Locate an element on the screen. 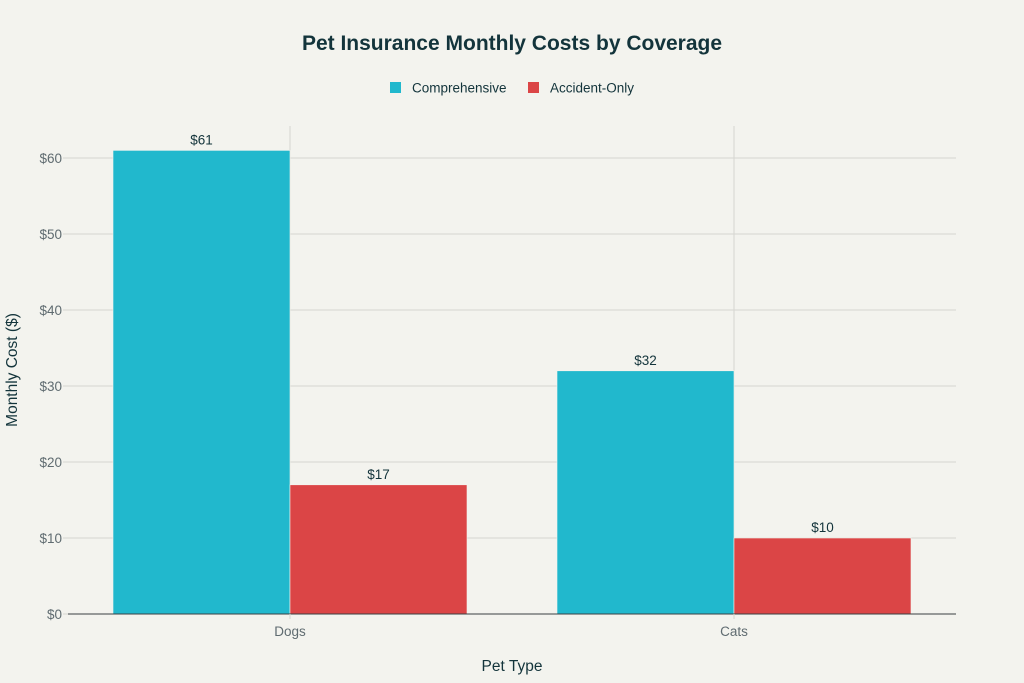 This screenshot has width=1024, height=683. legend-swatch-comprehensive is located at coordinates (395, 87).